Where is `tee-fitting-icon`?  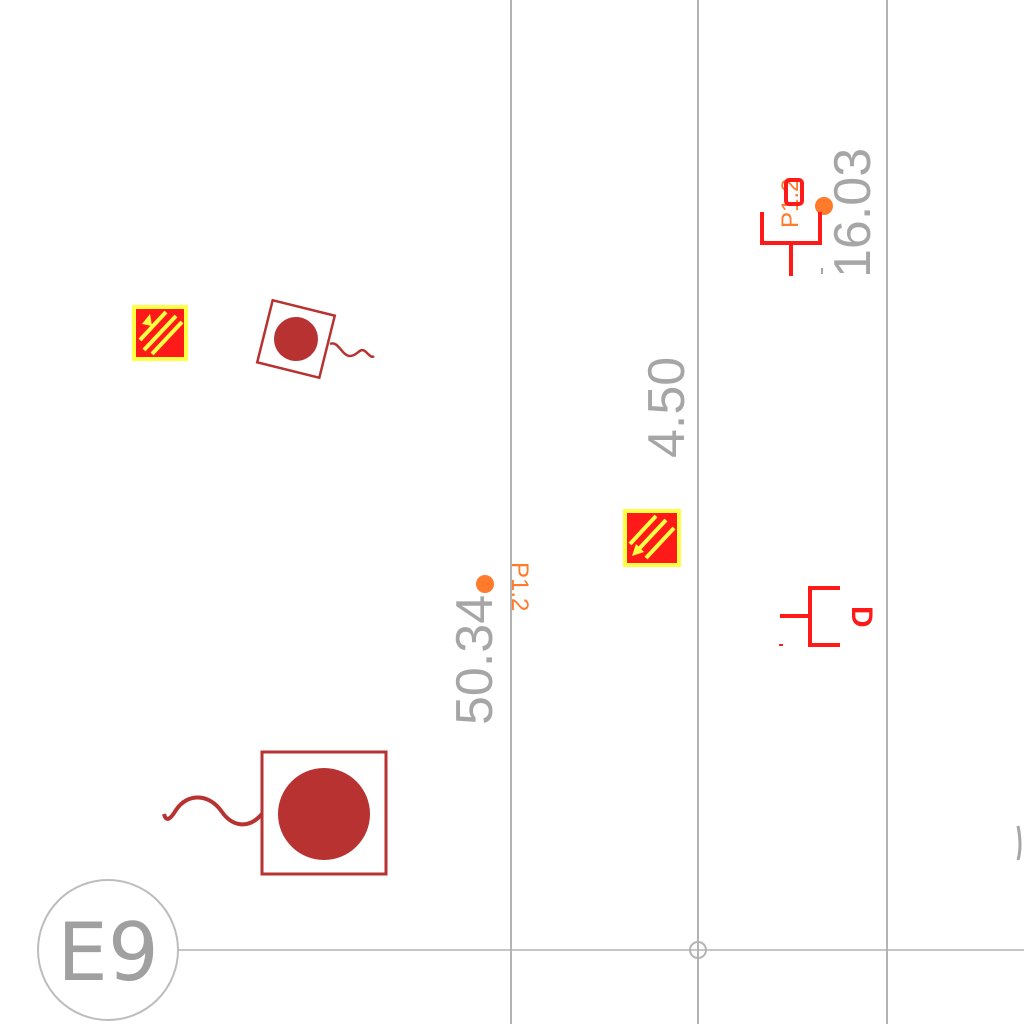
tee-fitting-icon is located at coordinates (824, 616).